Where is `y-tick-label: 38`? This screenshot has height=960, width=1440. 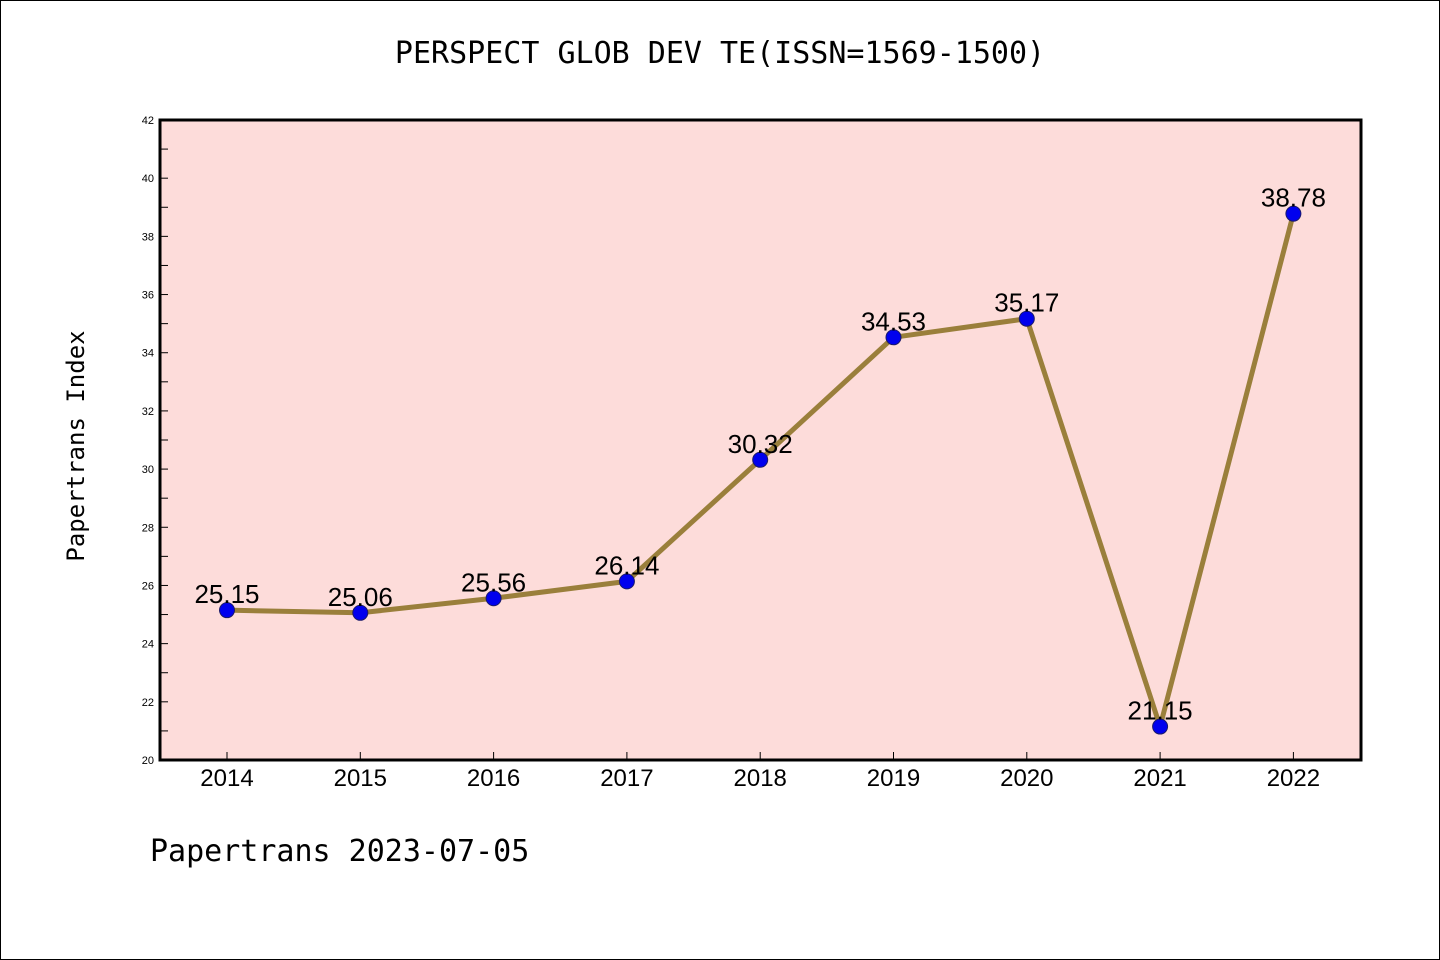 y-tick-label: 38 is located at coordinates (148, 237).